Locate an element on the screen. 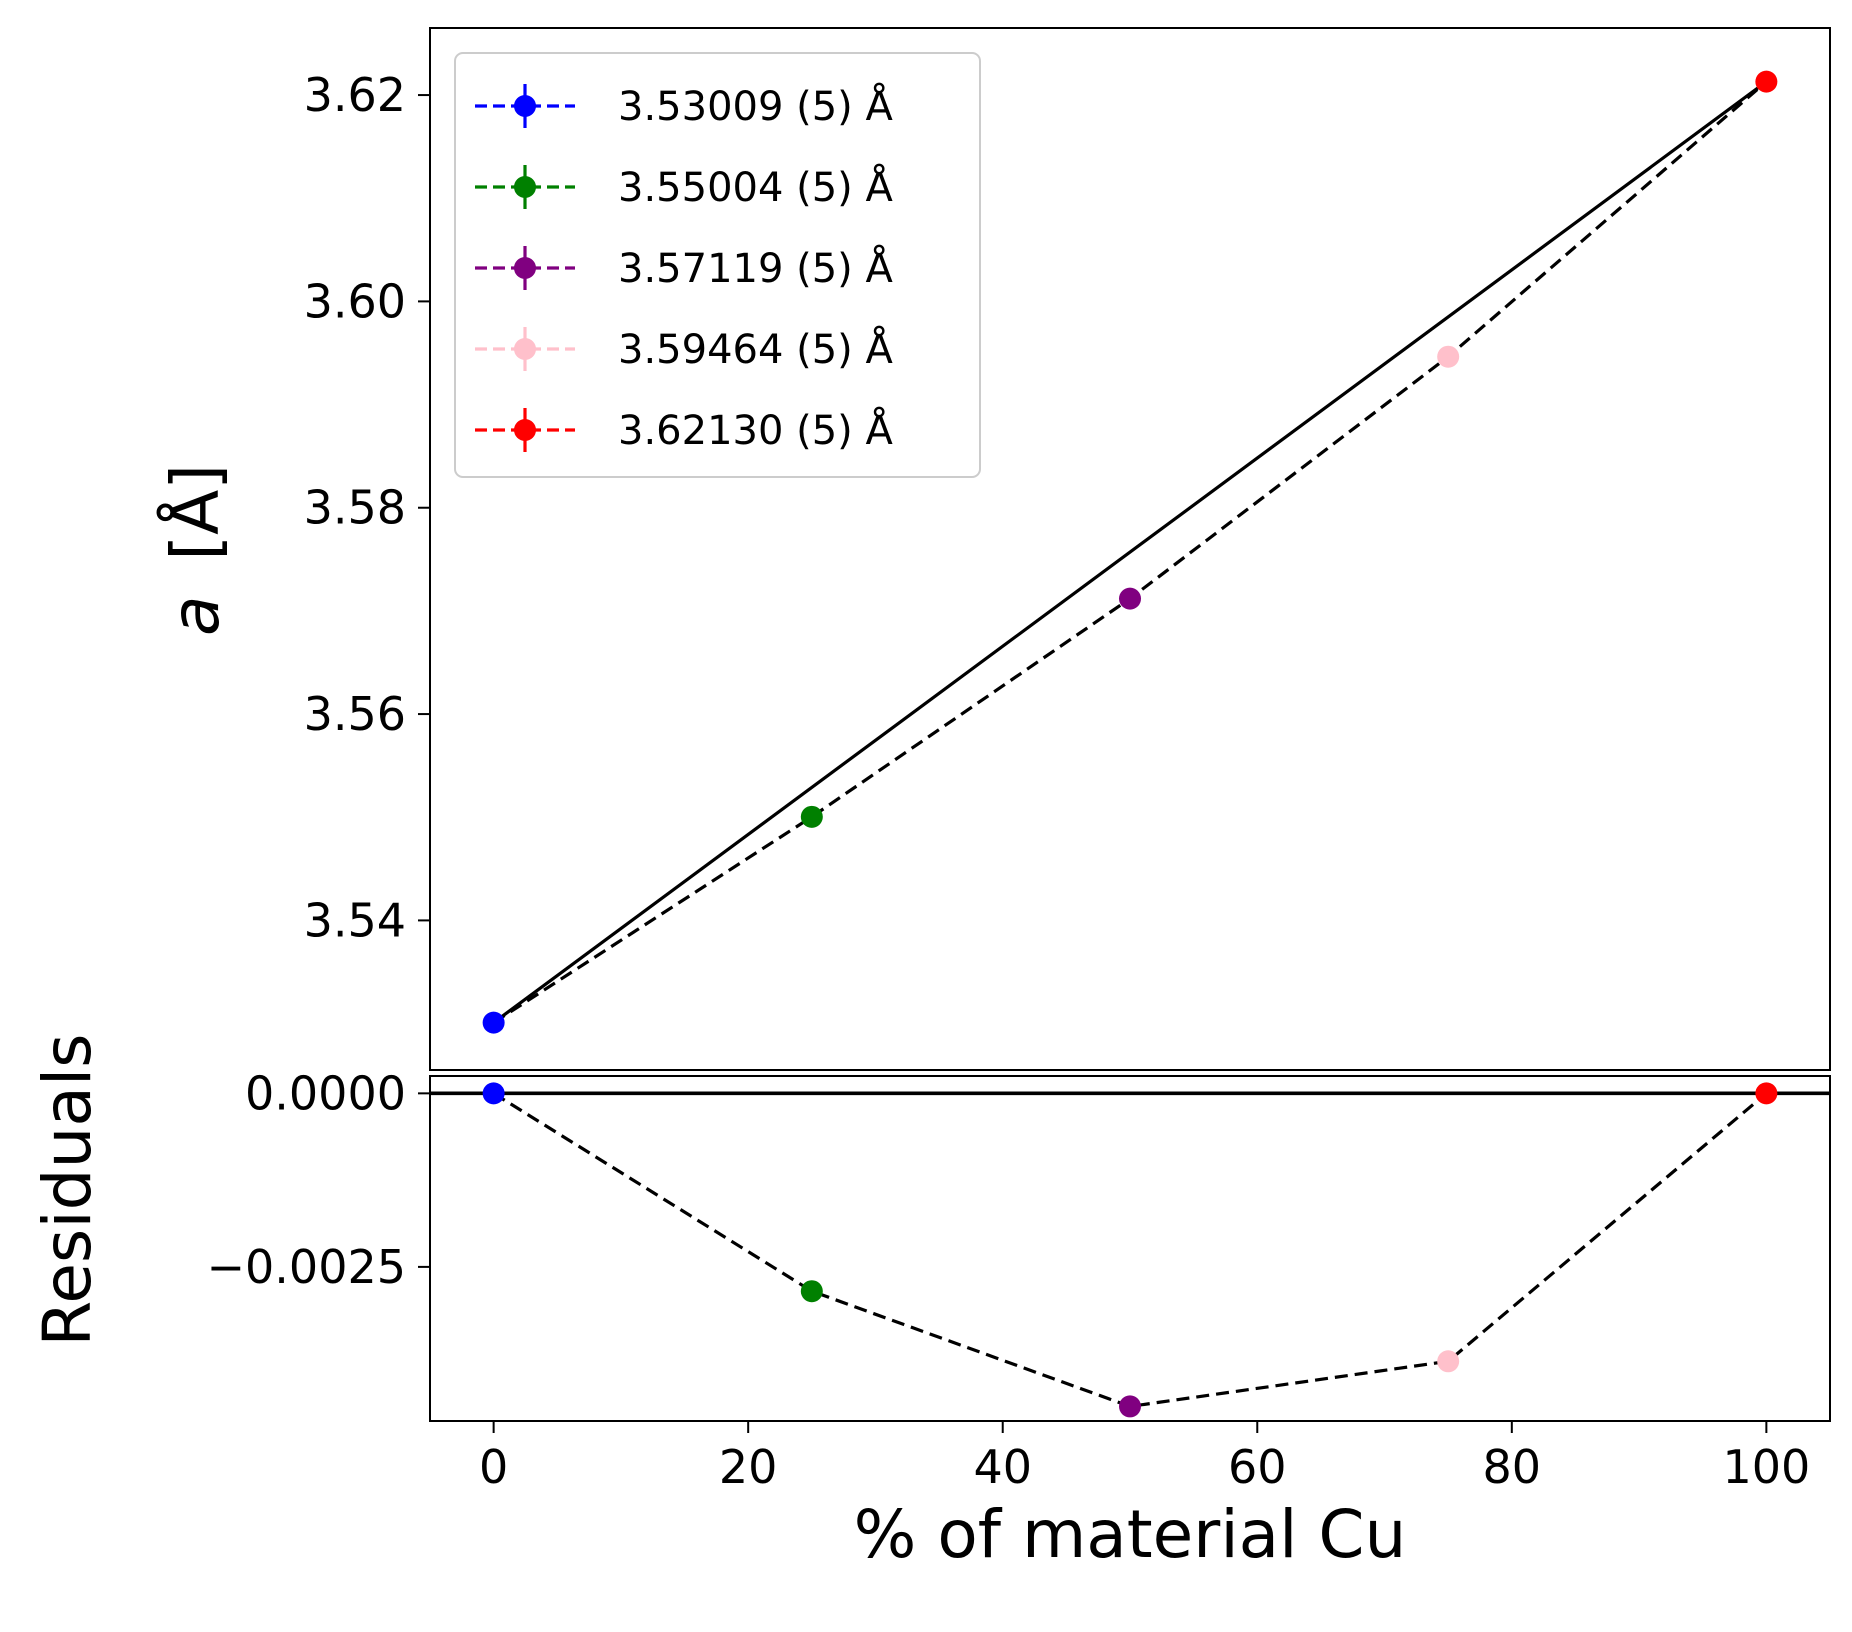 The height and width of the screenshot is (1632, 1852). x-tick-label-5: 100 is located at coordinates (1766, 1467).